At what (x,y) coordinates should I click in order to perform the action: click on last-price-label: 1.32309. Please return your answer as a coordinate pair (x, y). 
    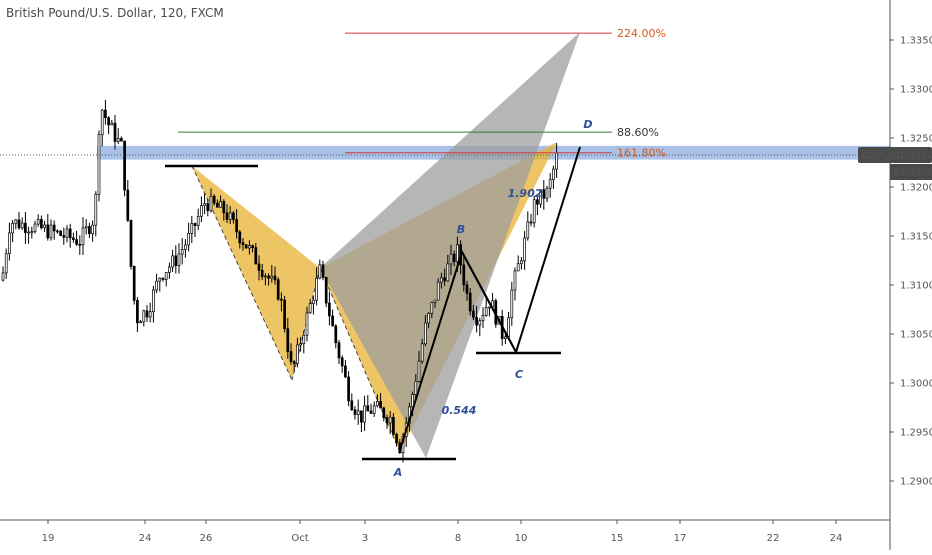
    Looking at the image, I should click on (915, 156).